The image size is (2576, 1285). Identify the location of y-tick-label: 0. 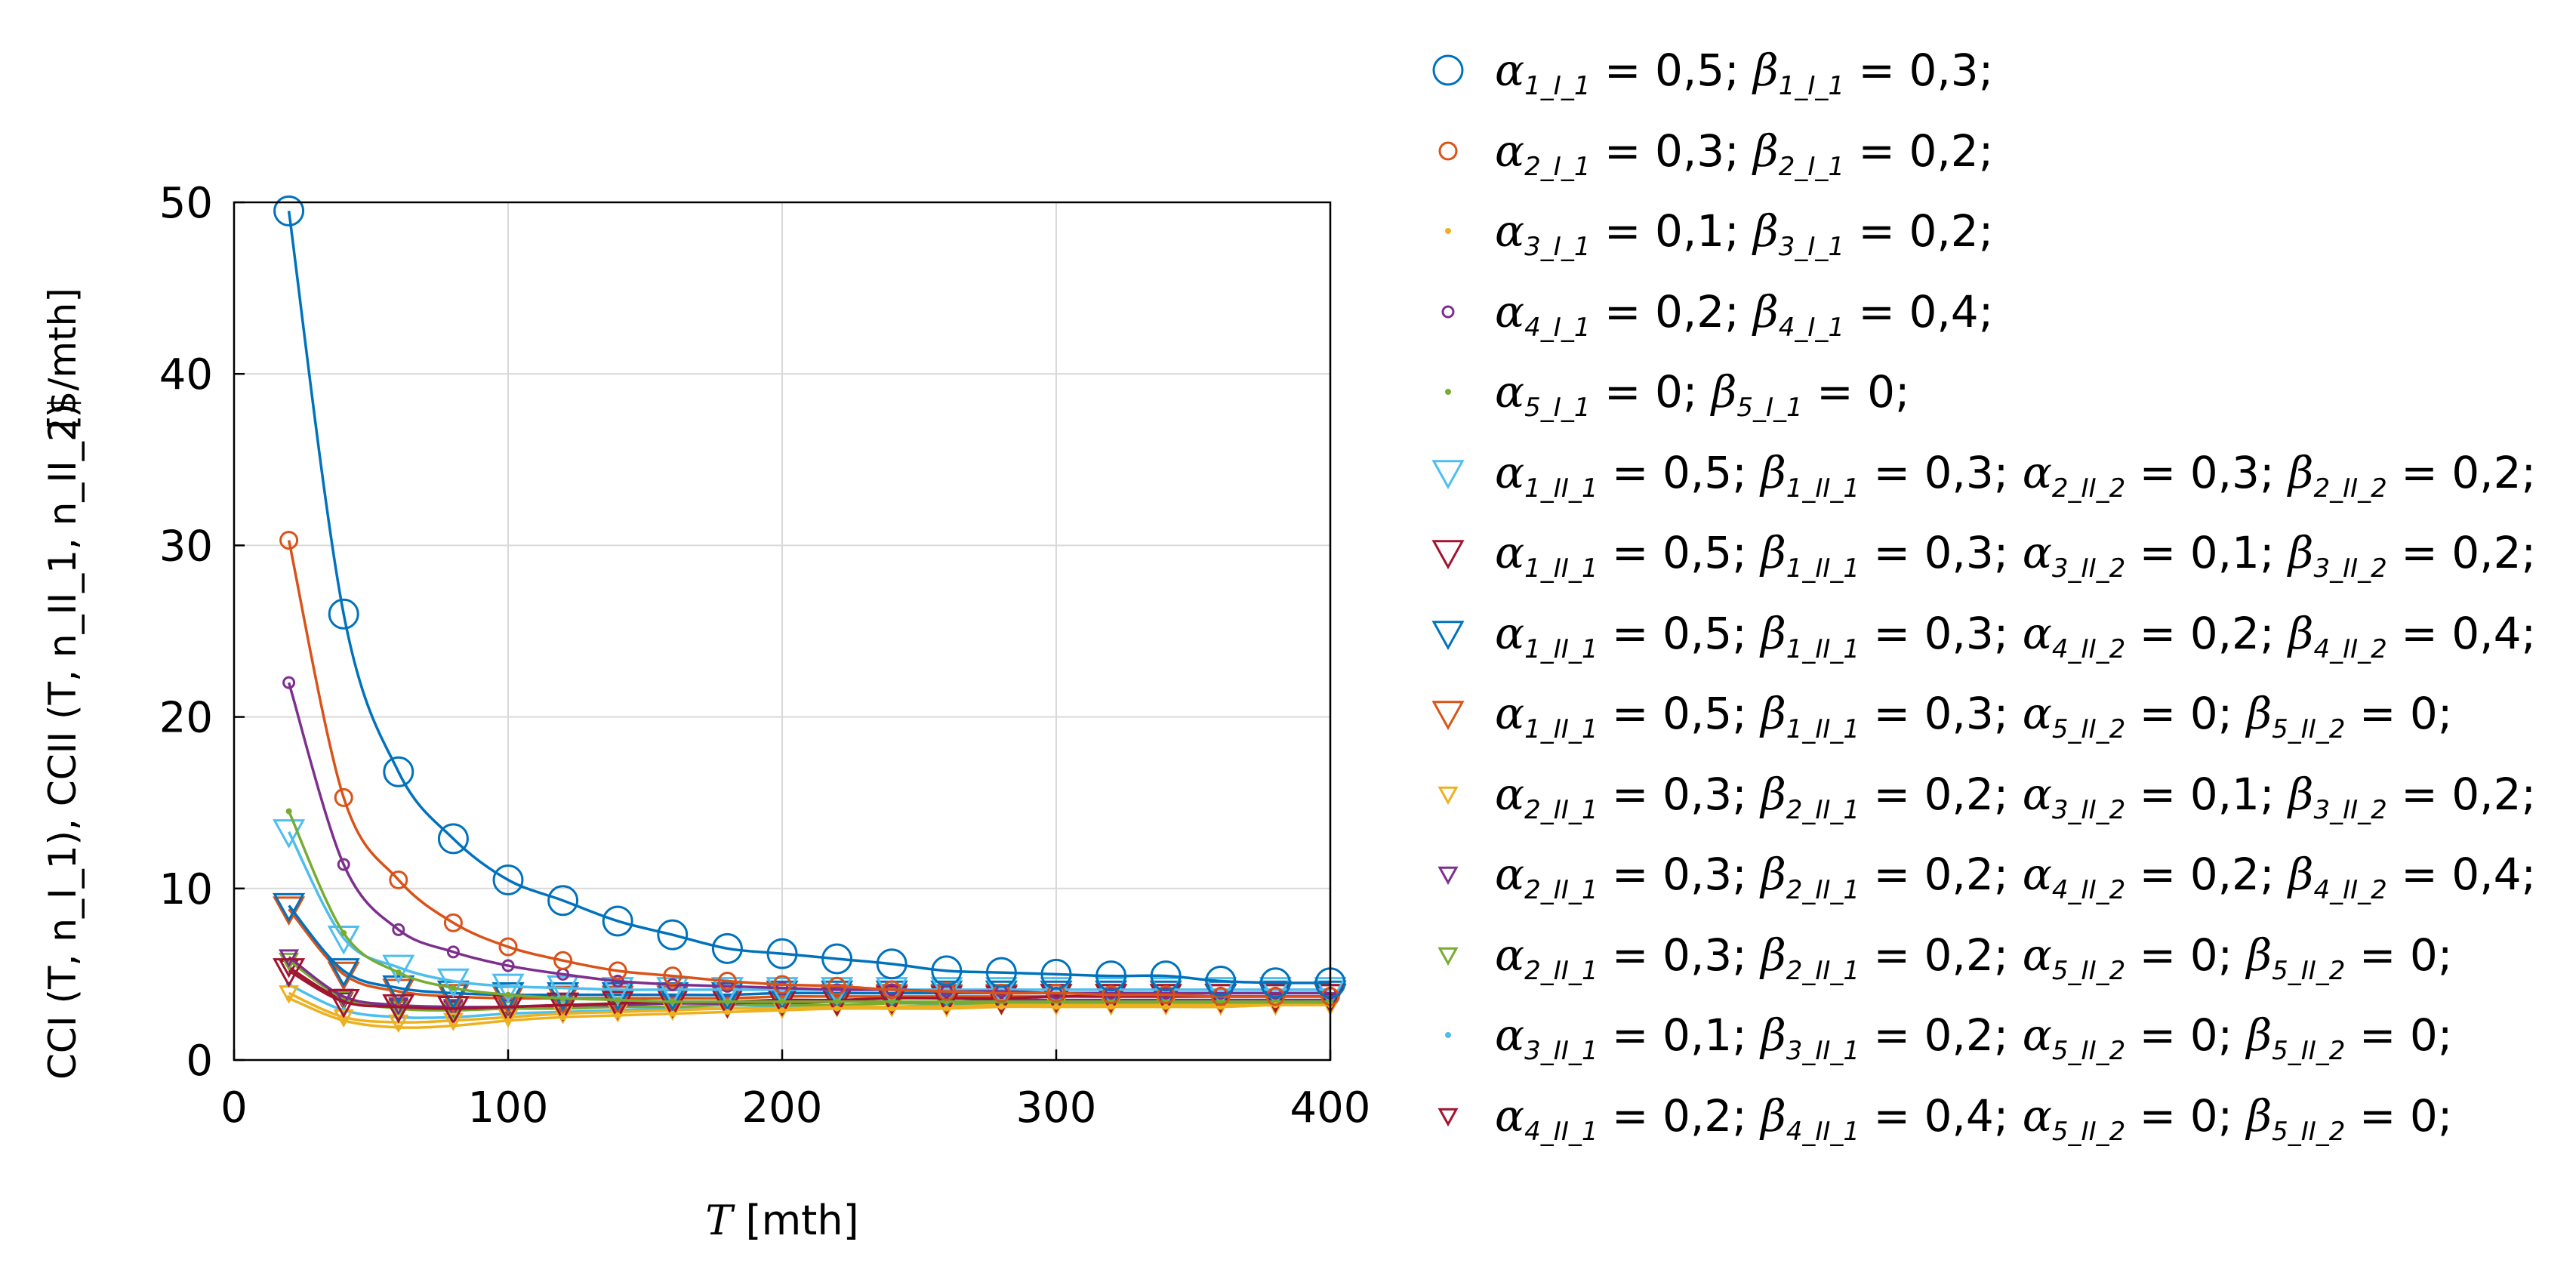
(200, 1061).